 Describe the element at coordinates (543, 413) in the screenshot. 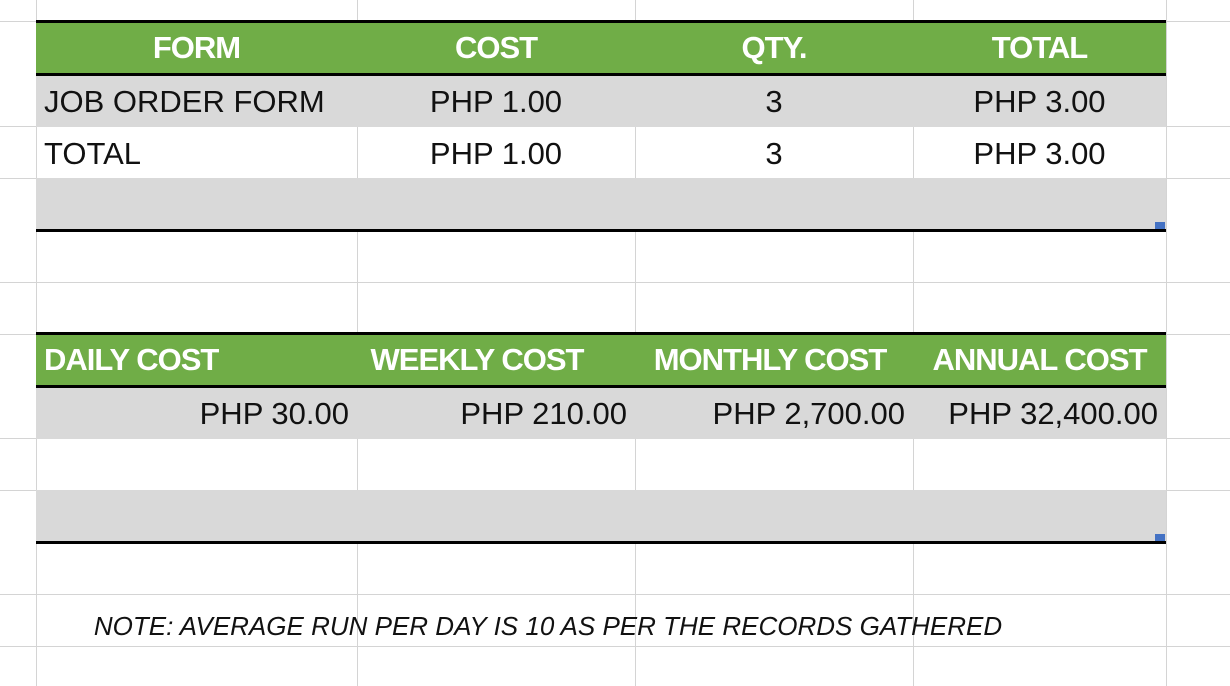

I see `cell-weekly-cost: PHP 210.00` at that location.